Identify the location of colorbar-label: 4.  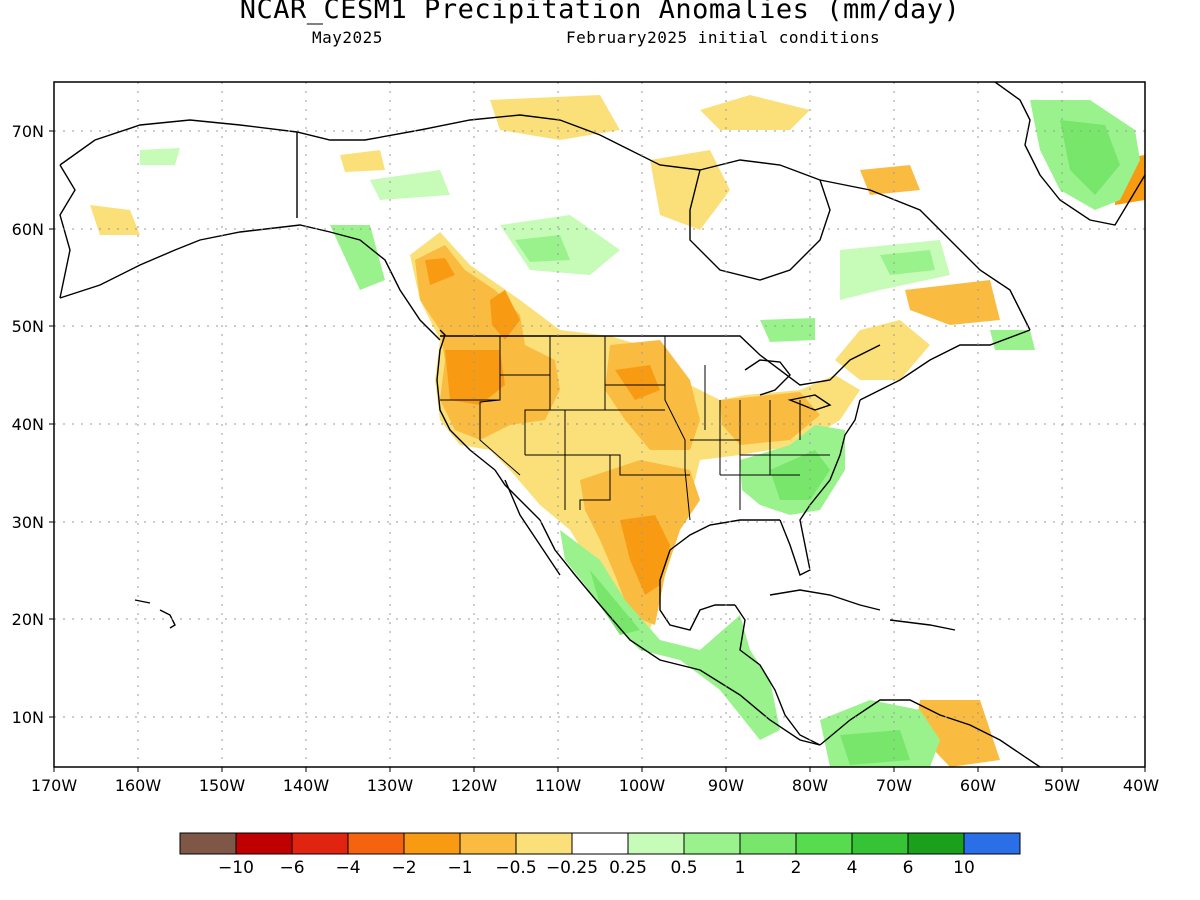
(852, 868).